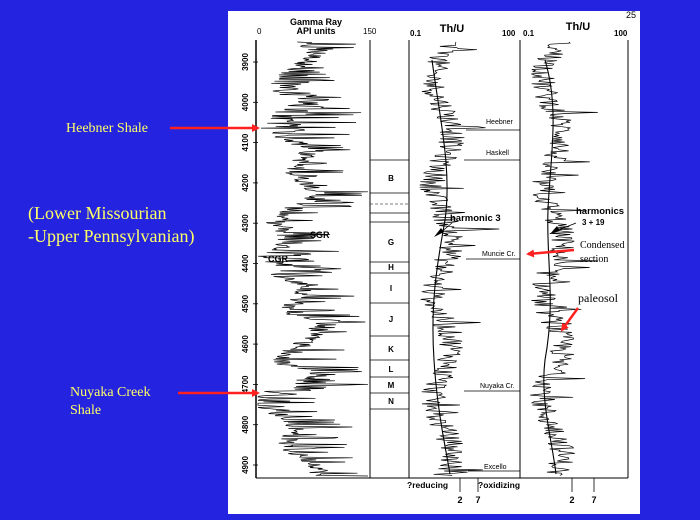 The width and height of the screenshot is (700, 520). Describe the element at coordinates (370, 31) in the screenshot. I see `gamma-scale-max: 150` at that location.